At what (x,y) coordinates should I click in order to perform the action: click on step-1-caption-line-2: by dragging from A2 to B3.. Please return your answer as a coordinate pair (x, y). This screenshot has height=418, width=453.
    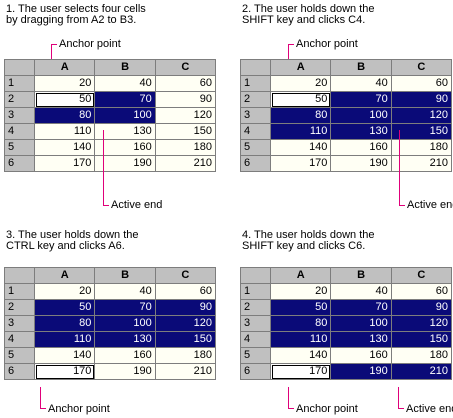
    Looking at the image, I should click on (71, 20).